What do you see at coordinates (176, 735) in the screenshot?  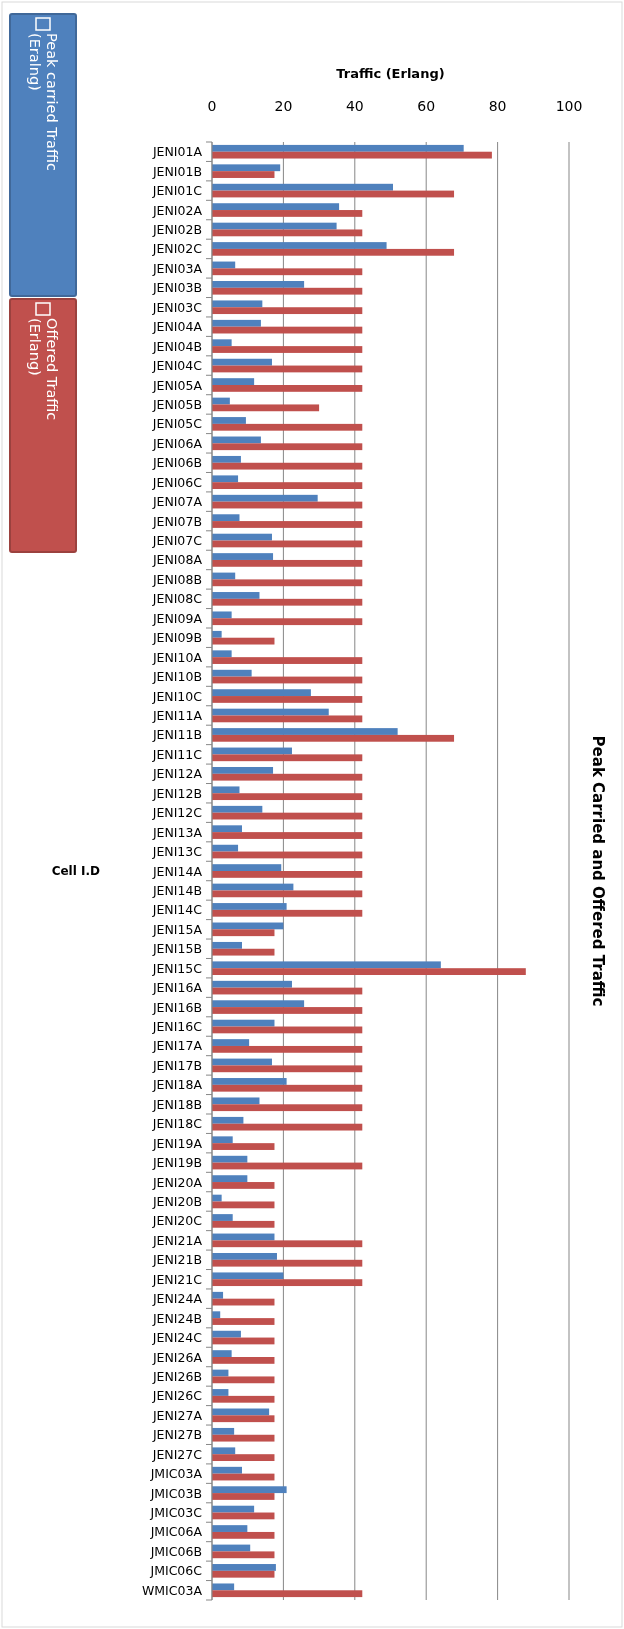 I see `y-tick-label: JENI11B` at bounding box center [176, 735].